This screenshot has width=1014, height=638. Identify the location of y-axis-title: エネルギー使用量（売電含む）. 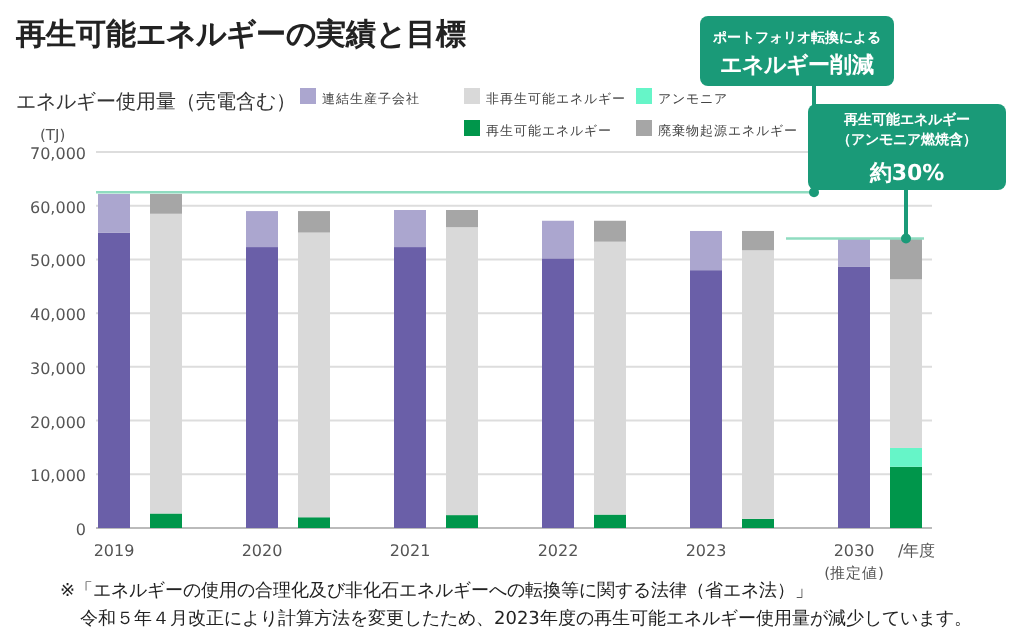
(156, 102).